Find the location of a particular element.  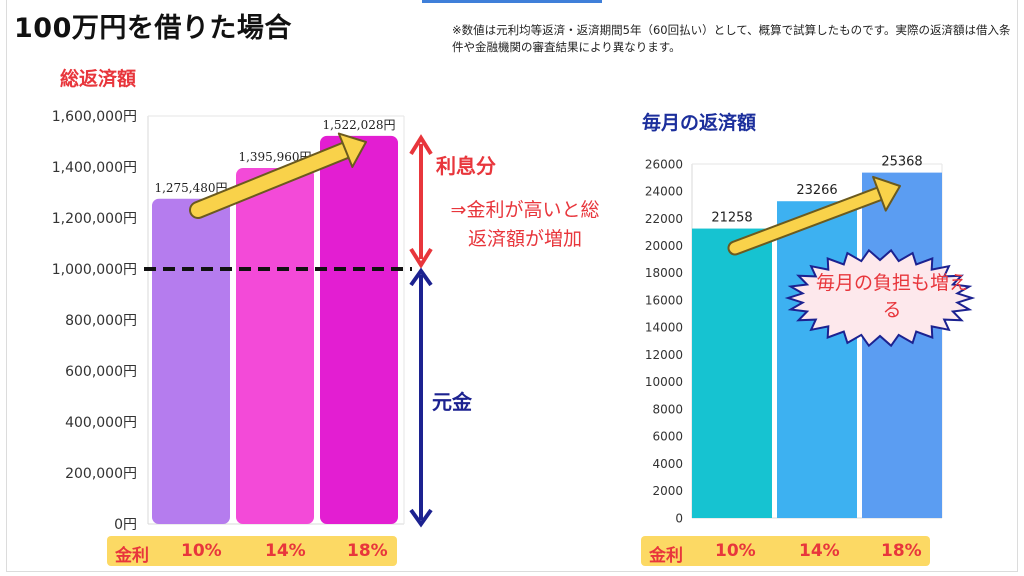

total-repayment-title: 総返済額 is located at coordinates (98, 79).